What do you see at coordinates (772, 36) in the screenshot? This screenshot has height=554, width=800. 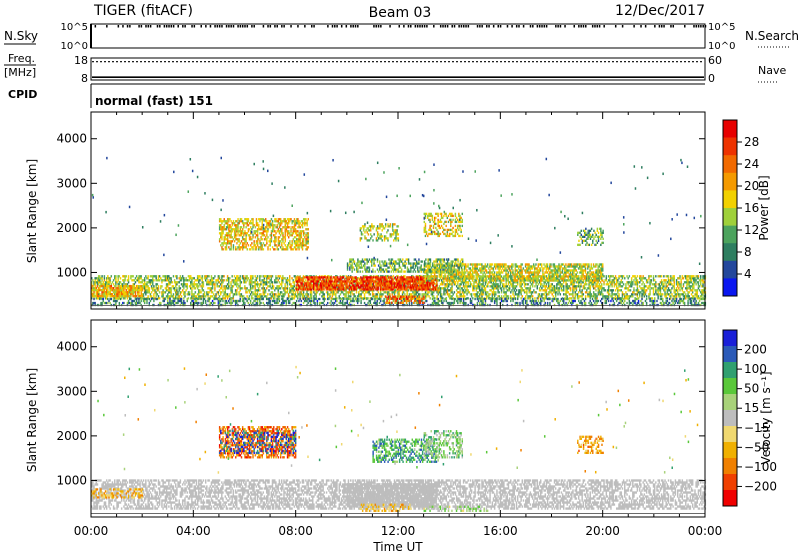 I see `nsearch-label: N.Search` at bounding box center [772, 36].